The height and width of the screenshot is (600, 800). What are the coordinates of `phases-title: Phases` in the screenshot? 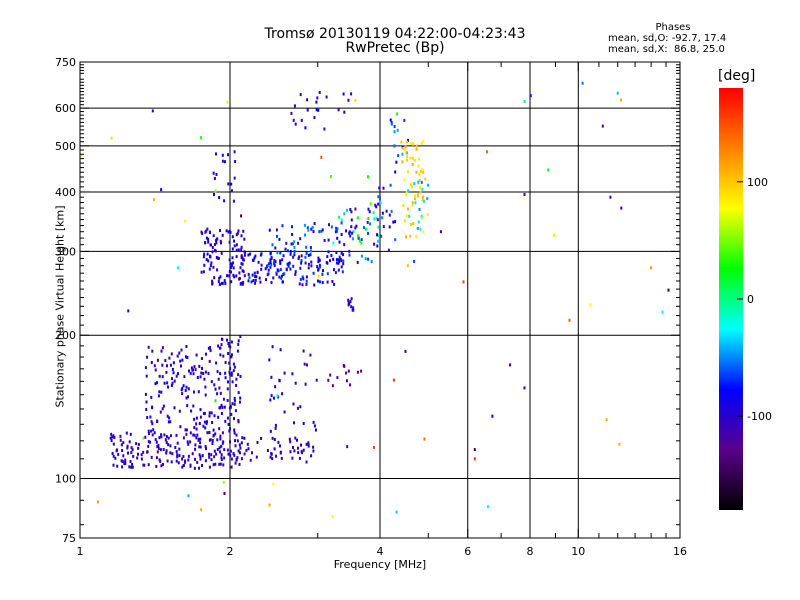 It's located at (673, 27).